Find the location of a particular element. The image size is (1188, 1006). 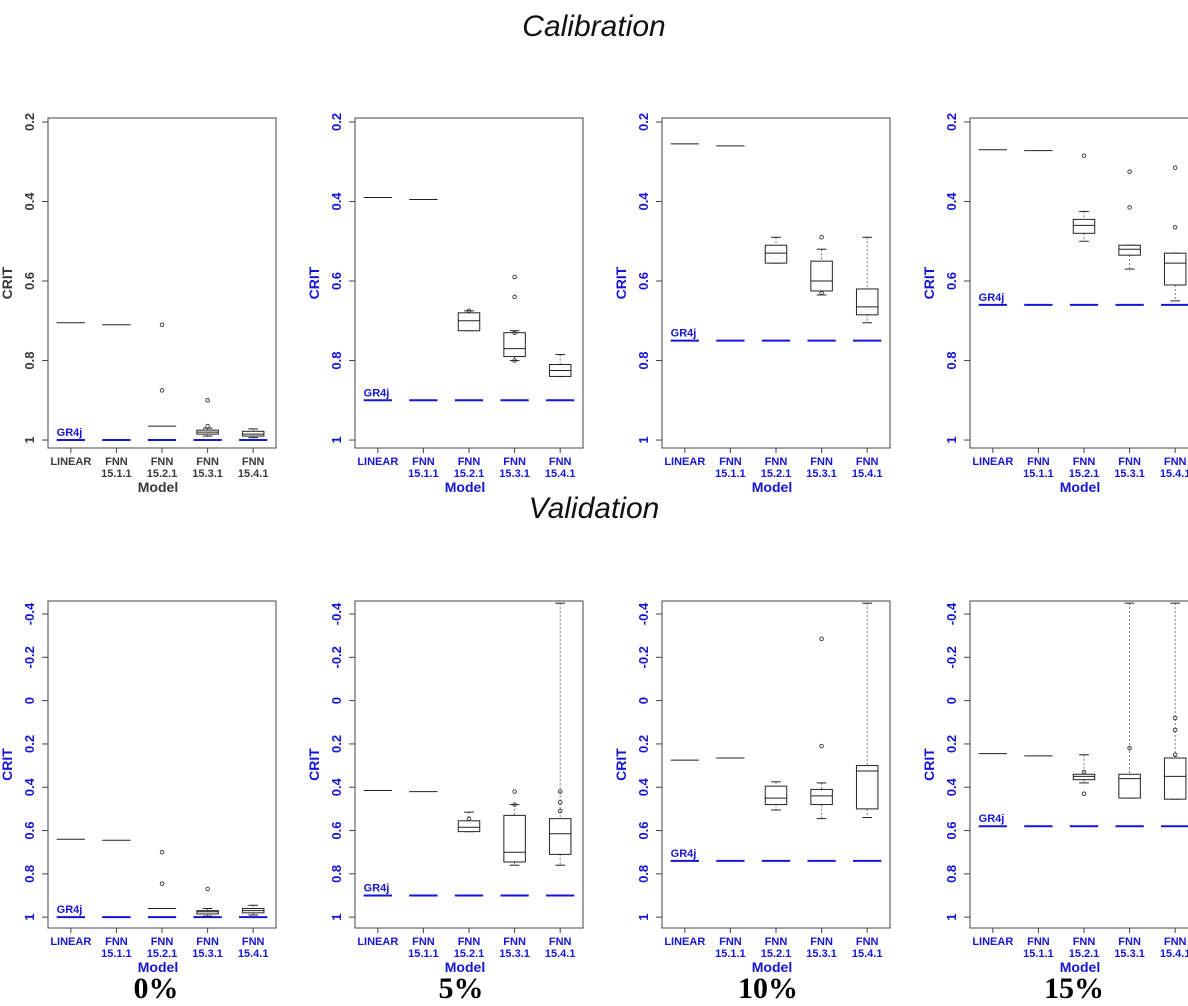

y-tick-label: 0.4 is located at coordinates (29, 786).